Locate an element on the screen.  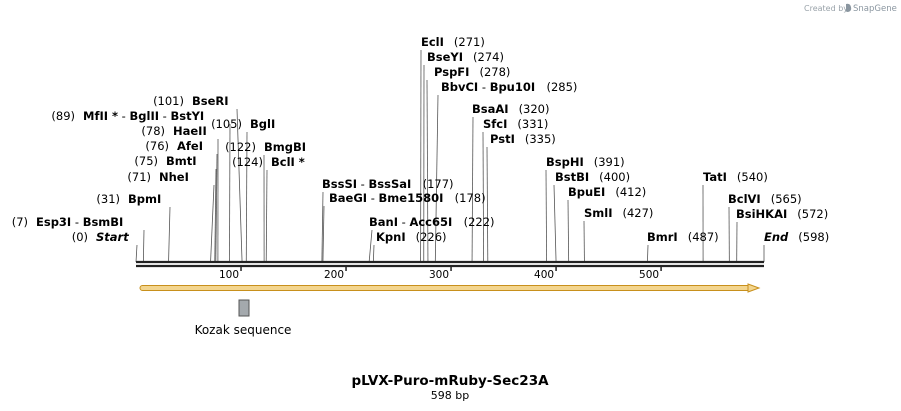
credit-prefix: Created by is located at coordinates (826, 8).